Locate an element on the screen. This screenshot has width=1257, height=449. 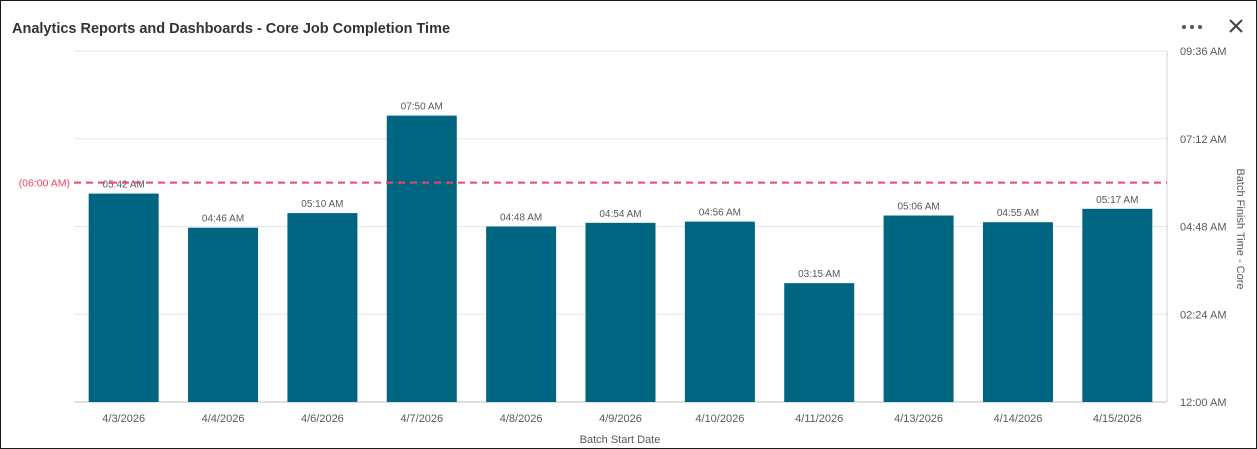
close-button is located at coordinates (1236, 26).